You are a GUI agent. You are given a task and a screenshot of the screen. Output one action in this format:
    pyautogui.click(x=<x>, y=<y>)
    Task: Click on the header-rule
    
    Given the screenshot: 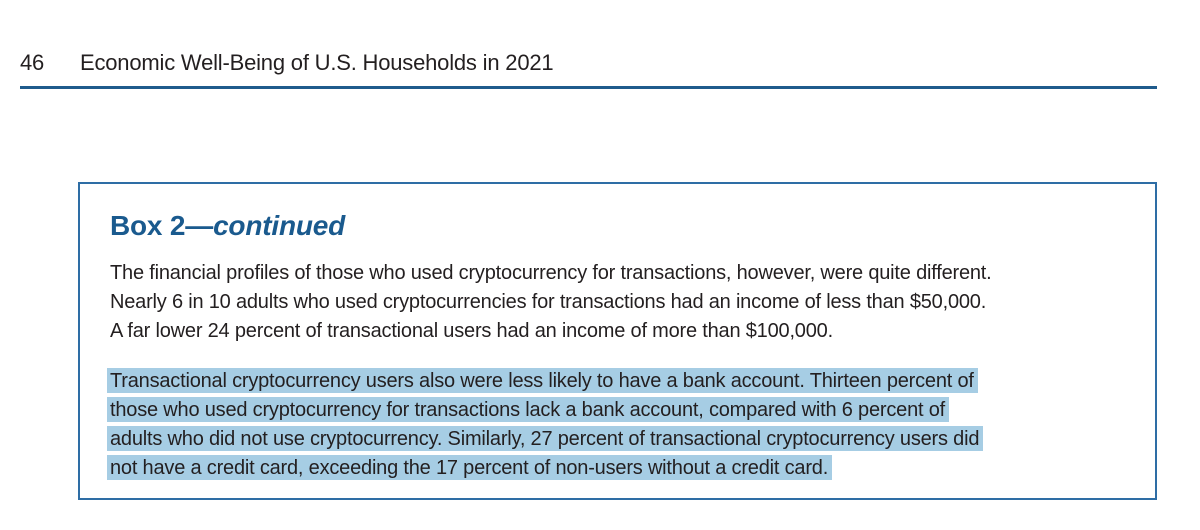 What is the action you would take?
    pyautogui.click(x=588, y=87)
    